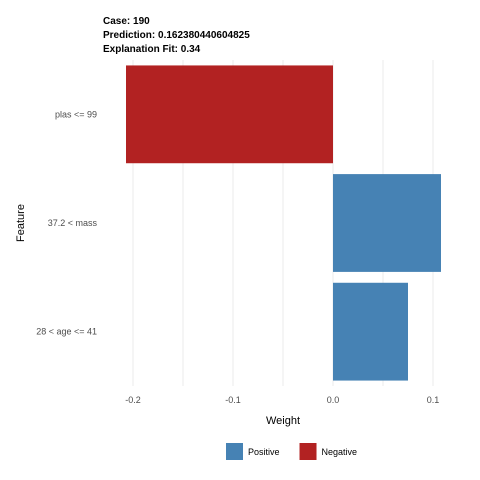 The image size is (480, 480). What do you see at coordinates (152, 49) in the screenshot?
I see `explanation-fit-label: Explanation Fit: 0.34` at bounding box center [152, 49].